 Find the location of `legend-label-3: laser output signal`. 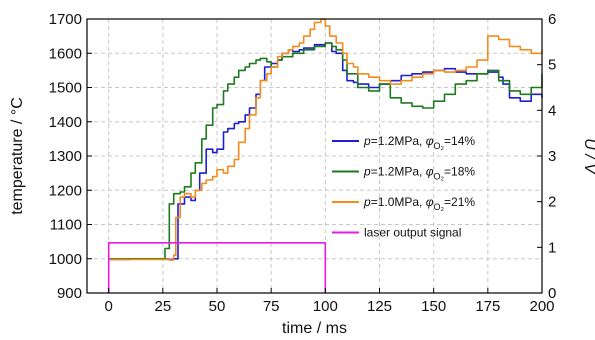

legend-label-3: laser output signal is located at coordinates (412, 233).